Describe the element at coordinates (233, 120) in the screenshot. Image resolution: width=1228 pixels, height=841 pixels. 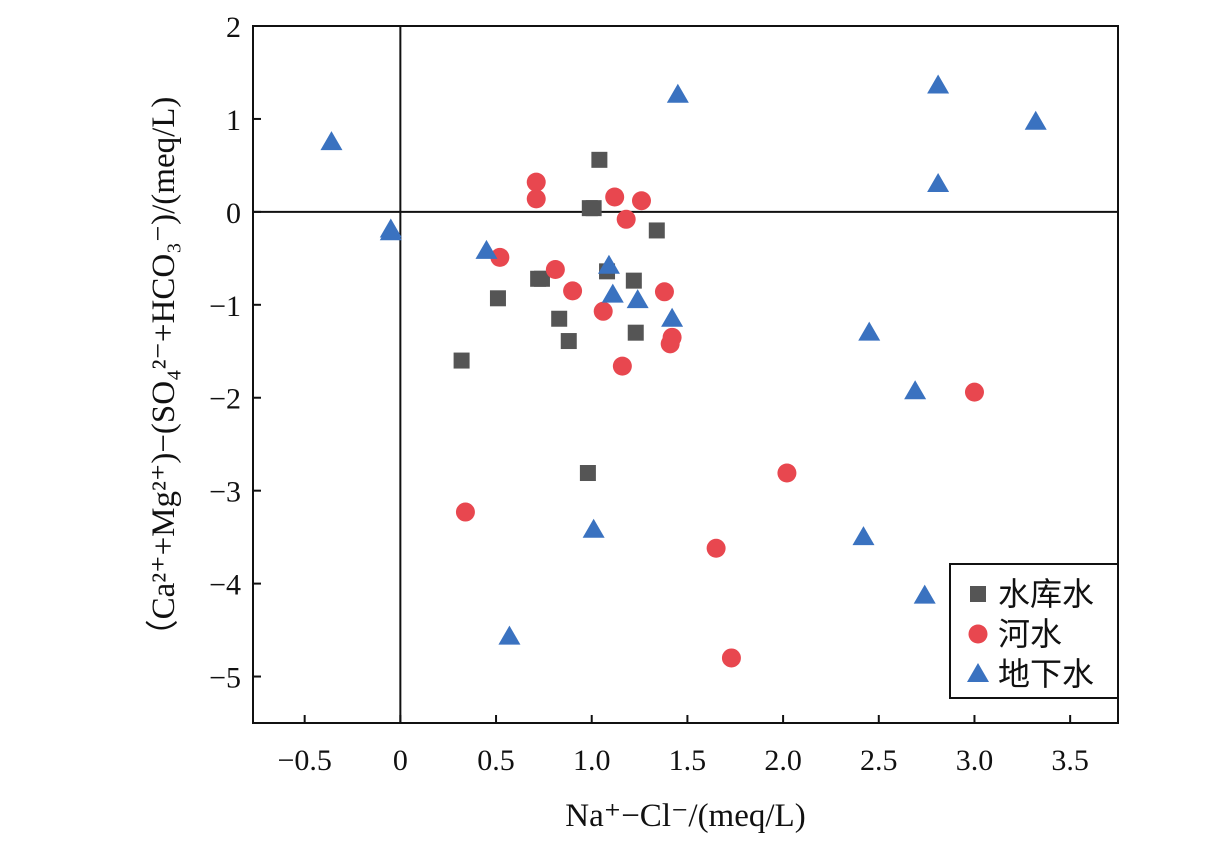
I see `y-tick-label: 1` at that location.